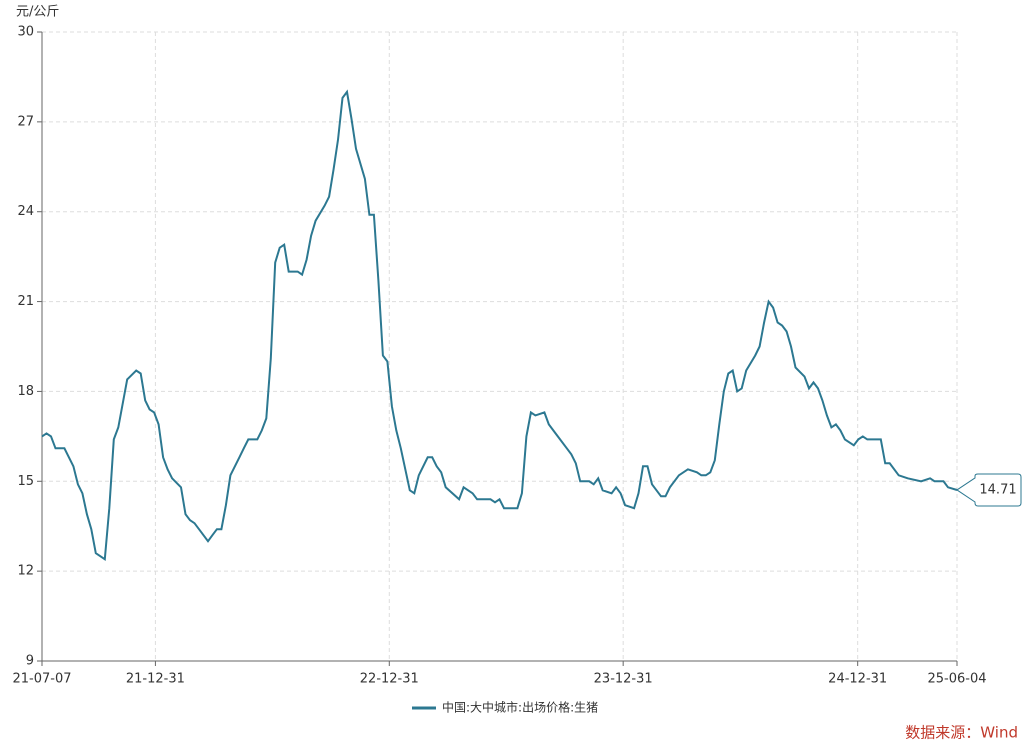 Image resolution: width=1032 pixels, height=747 pixels. I want to click on y-tick-label: 30, so click(25, 32).